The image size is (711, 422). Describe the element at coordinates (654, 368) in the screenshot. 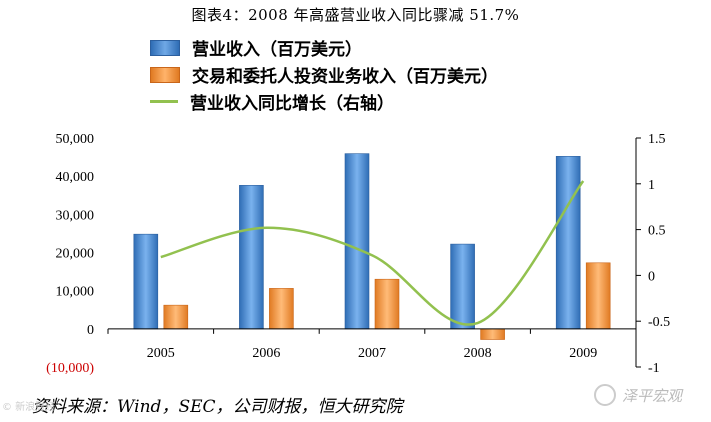

I see `right-axis-tick-label: -1` at that location.